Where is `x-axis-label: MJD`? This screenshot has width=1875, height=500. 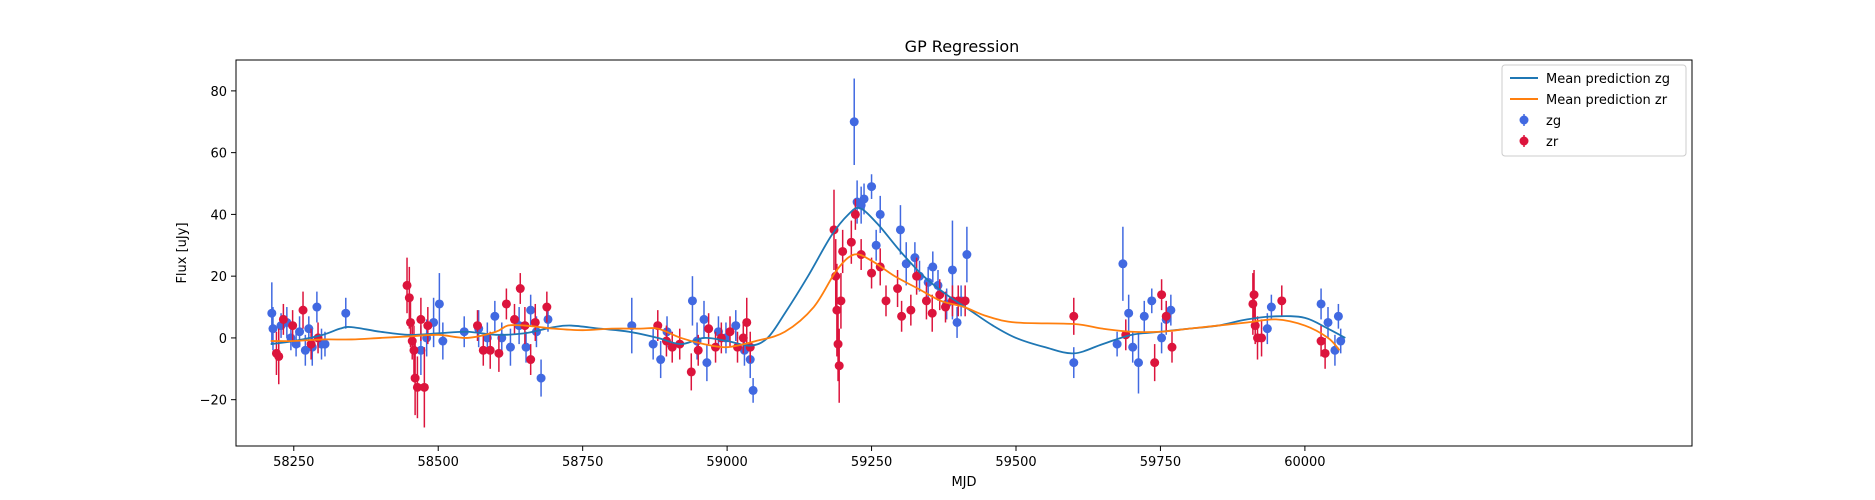 x-axis-label: MJD is located at coordinates (963, 482).